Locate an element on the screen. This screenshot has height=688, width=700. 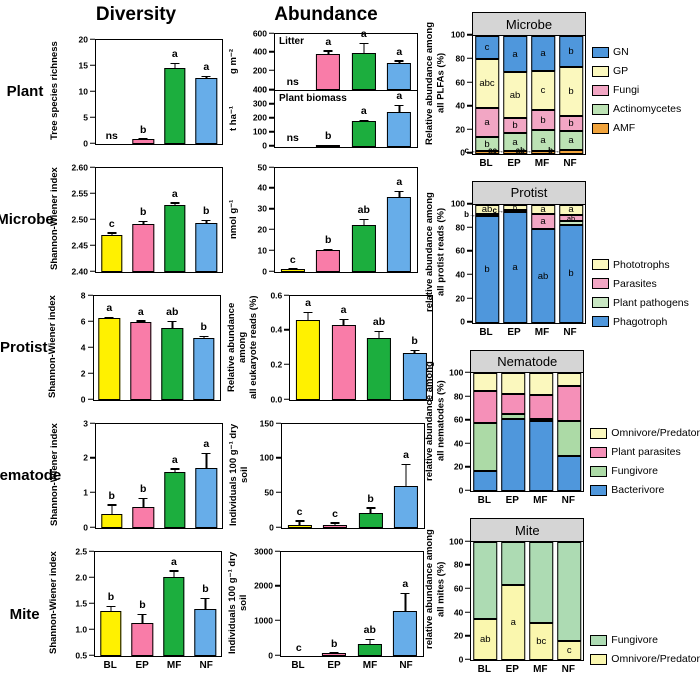
nematode-abundance-y-axis-label: Individuals 100 g⁻¹ dry soil is located at coordinates (239, 475).